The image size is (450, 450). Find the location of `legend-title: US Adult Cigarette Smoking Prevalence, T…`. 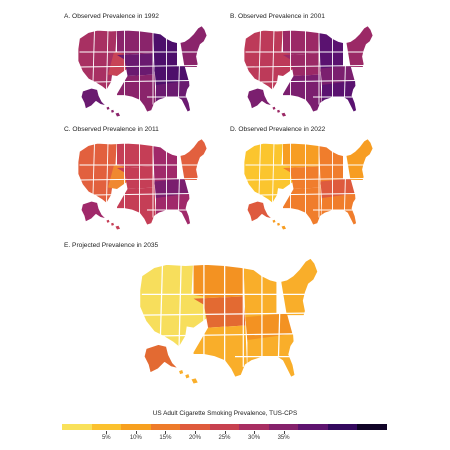

legend-title: US Adult Cigarette Smoking Prevalence, T… is located at coordinates (225, 413).